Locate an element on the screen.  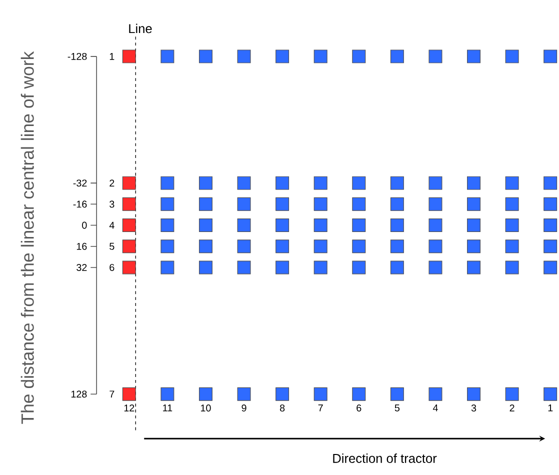
annotation: 1 is located at coordinates (112, 56).